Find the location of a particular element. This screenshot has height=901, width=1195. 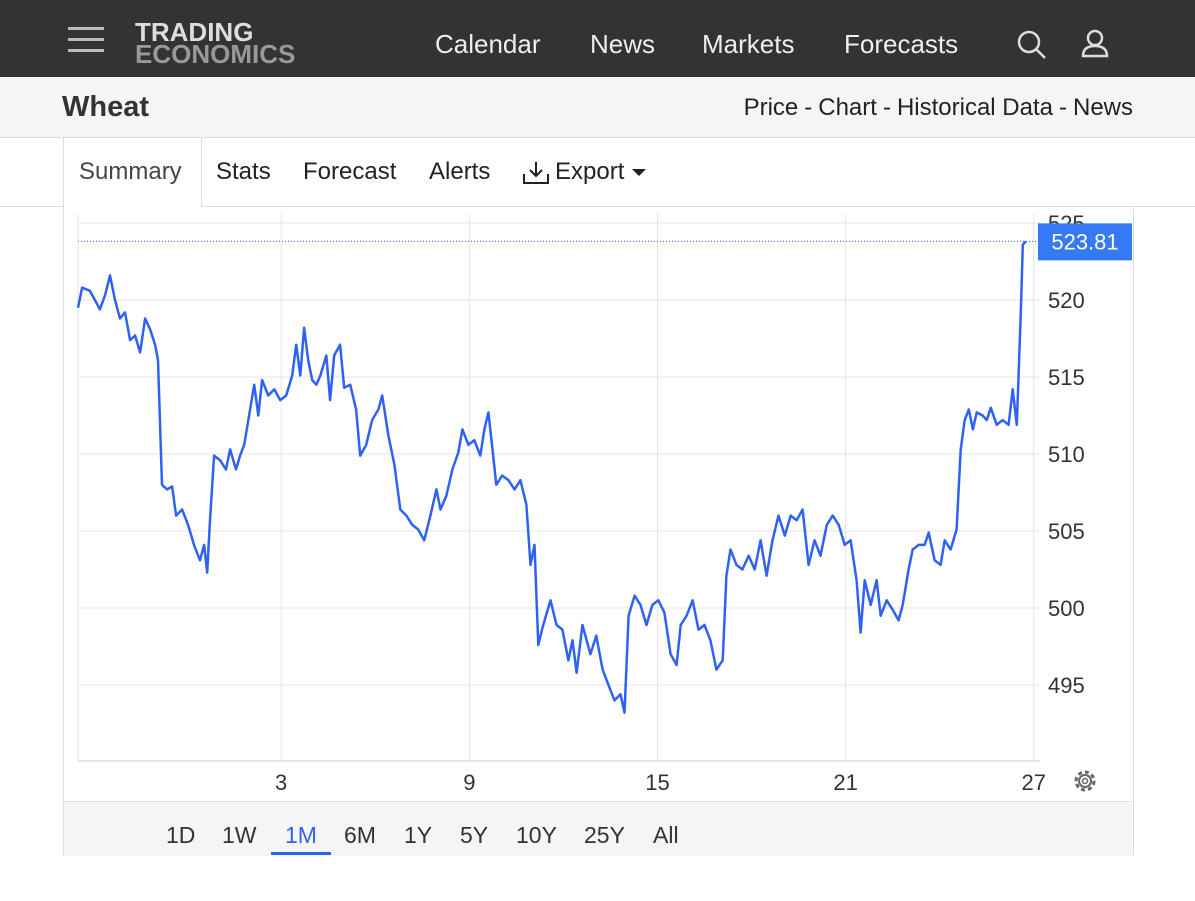

range-bar: 1D 1W 1M 6M 1Y 5Y 10Y 25Y All is located at coordinates (598, 828).